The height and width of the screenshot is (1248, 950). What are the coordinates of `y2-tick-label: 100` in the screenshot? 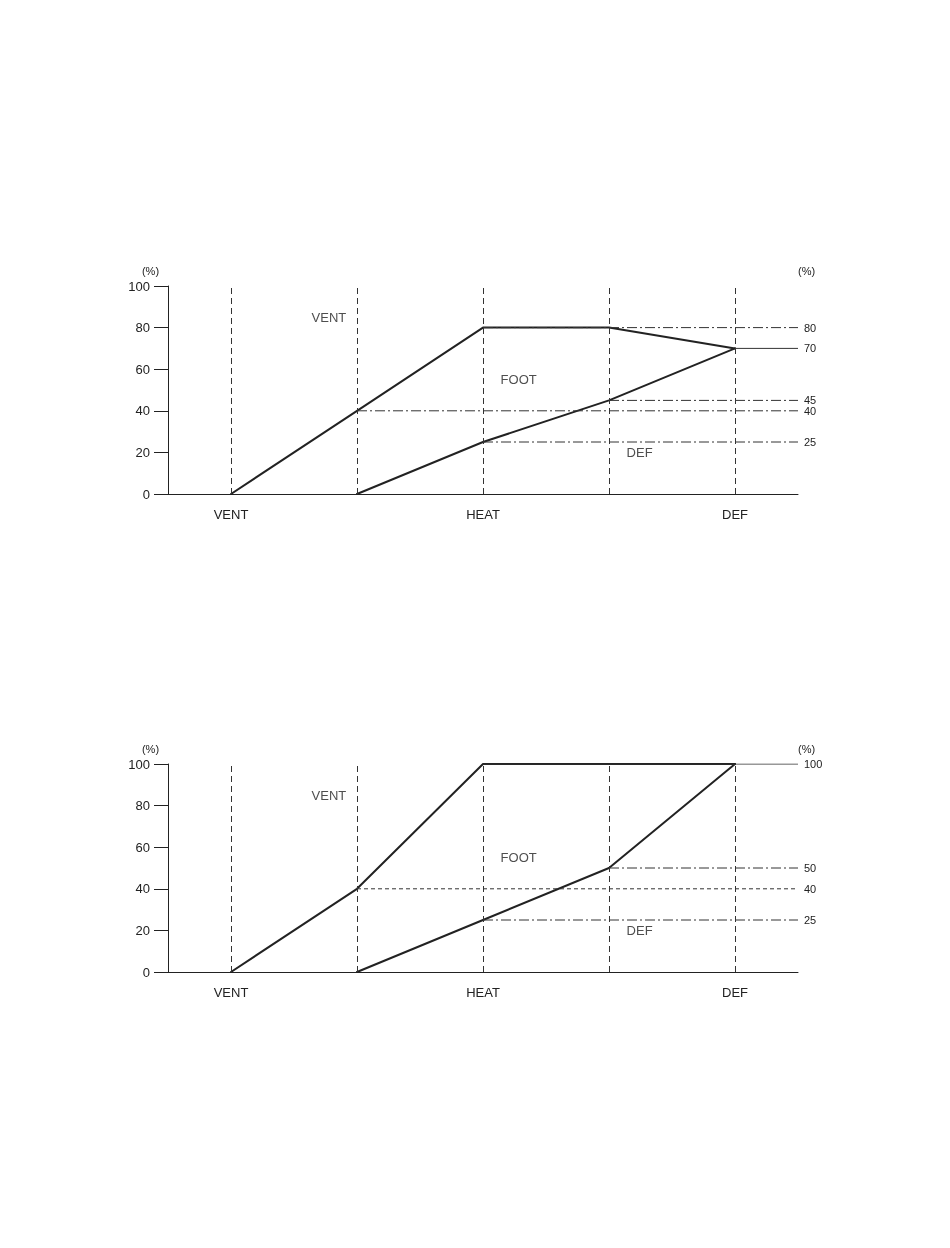 It's located at (813, 764).